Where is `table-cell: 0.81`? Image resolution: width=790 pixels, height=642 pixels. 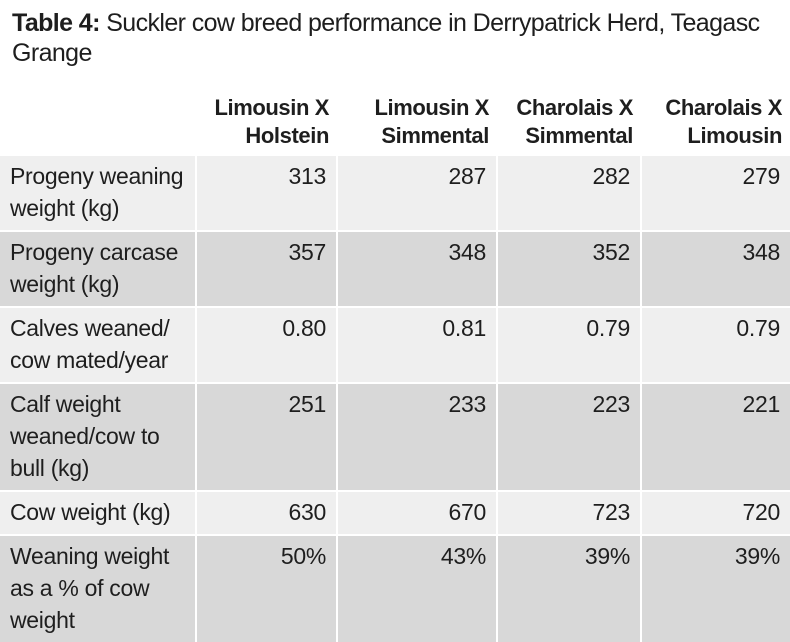
table-cell: 0.81 is located at coordinates (416, 344).